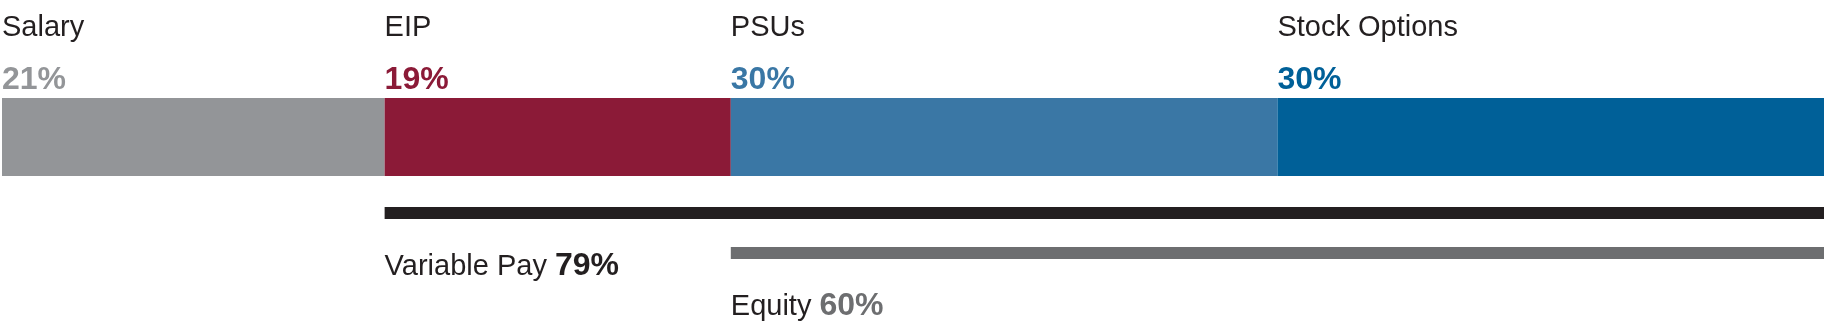 The image size is (1831, 322). What do you see at coordinates (502, 264) in the screenshot?
I see `text: Variable Pay 79%` at bounding box center [502, 264].